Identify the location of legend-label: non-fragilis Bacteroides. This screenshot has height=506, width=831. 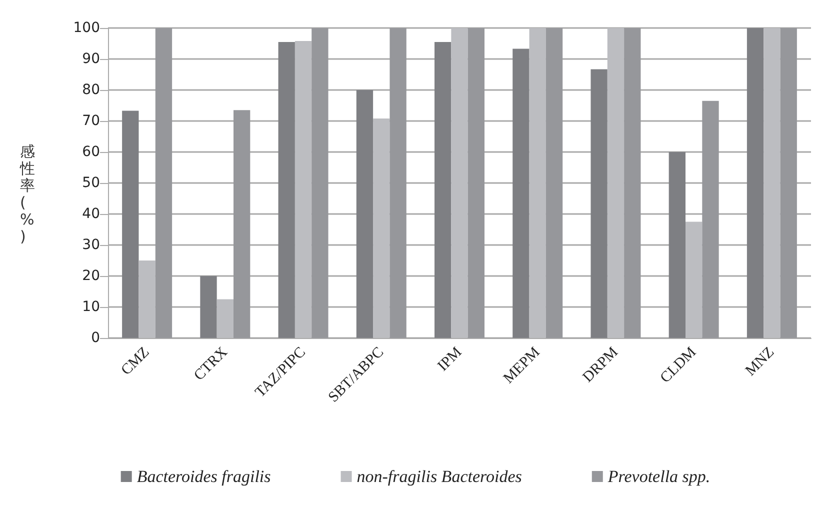
(439, 476).